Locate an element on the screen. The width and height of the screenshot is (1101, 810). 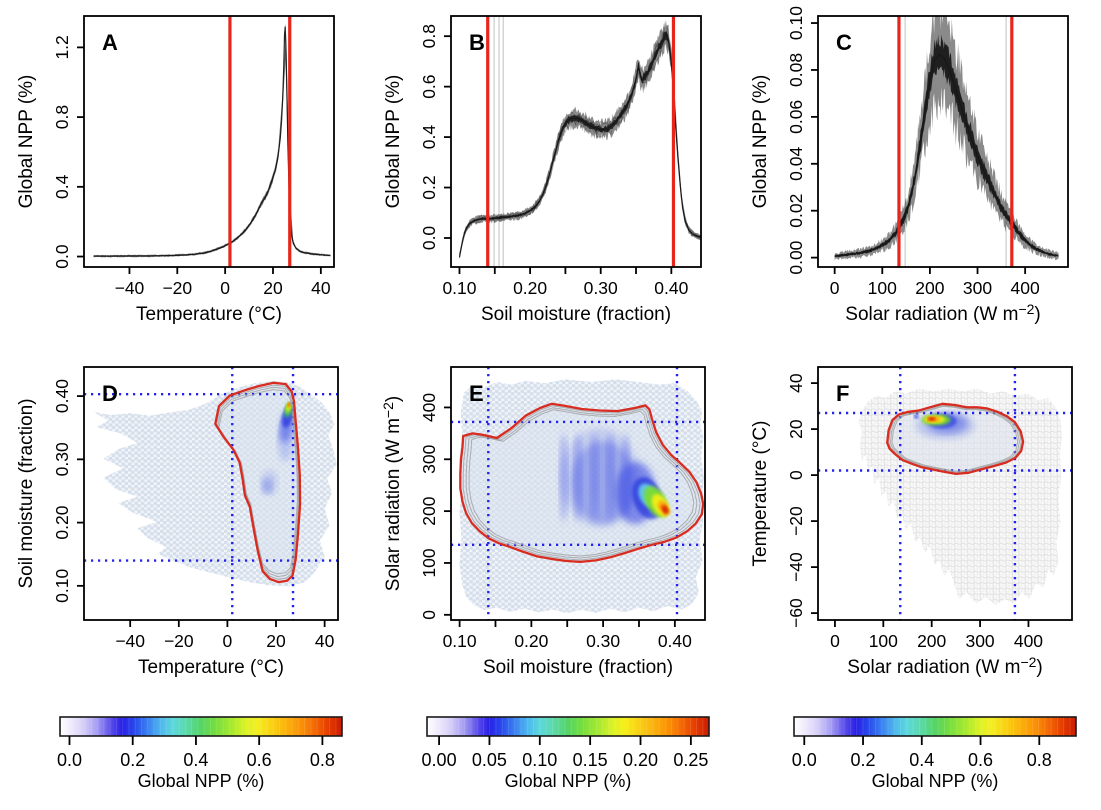
svg-text: 200 is located at coordinates (929, 288).